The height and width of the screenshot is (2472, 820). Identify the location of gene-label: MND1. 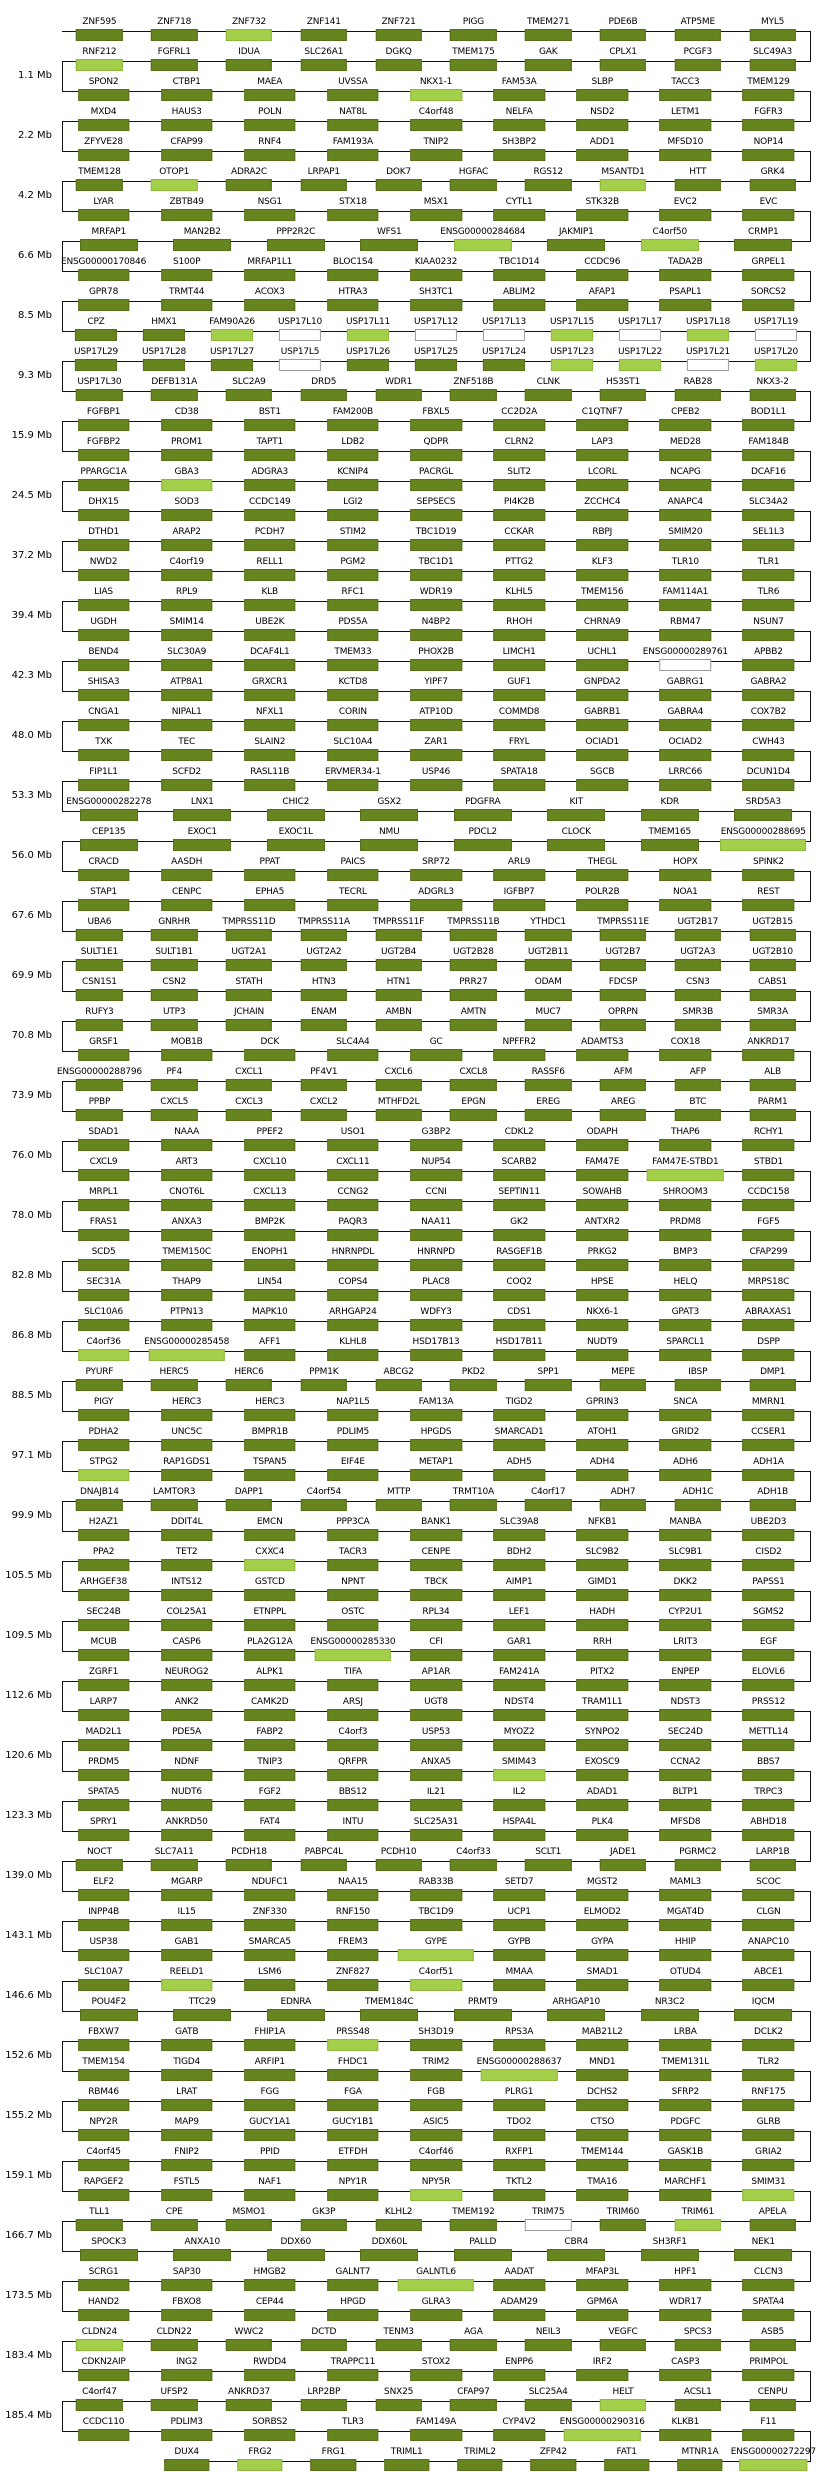
(602, 2062).